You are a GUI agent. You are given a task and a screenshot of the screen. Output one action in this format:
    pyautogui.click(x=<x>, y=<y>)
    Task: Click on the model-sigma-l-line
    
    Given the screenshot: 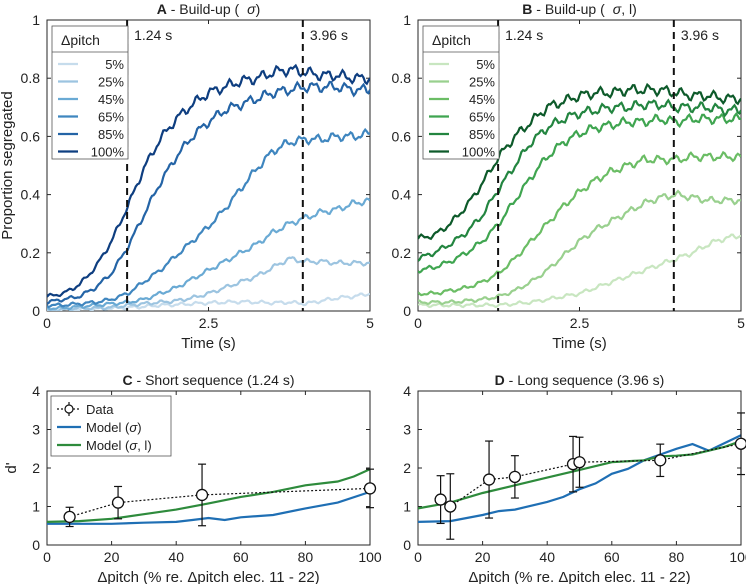 What is the action you would take?
    pyautogui.click(x=579, y=475)
    